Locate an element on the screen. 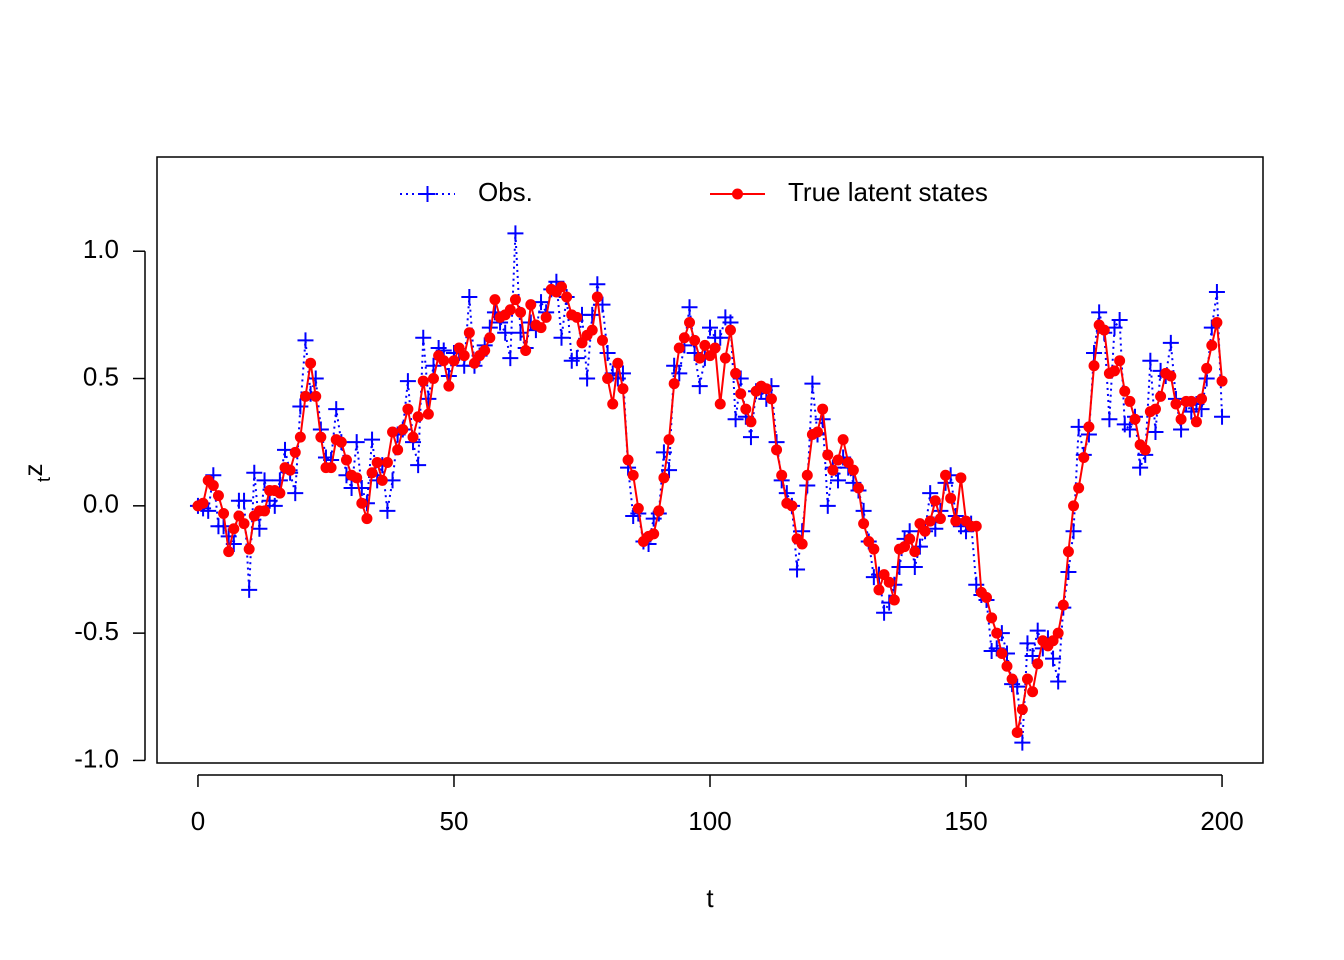 The width and height of the screenshot is (1344, 960). x-tick-label: 200 is located at coordinates (1221, 821).